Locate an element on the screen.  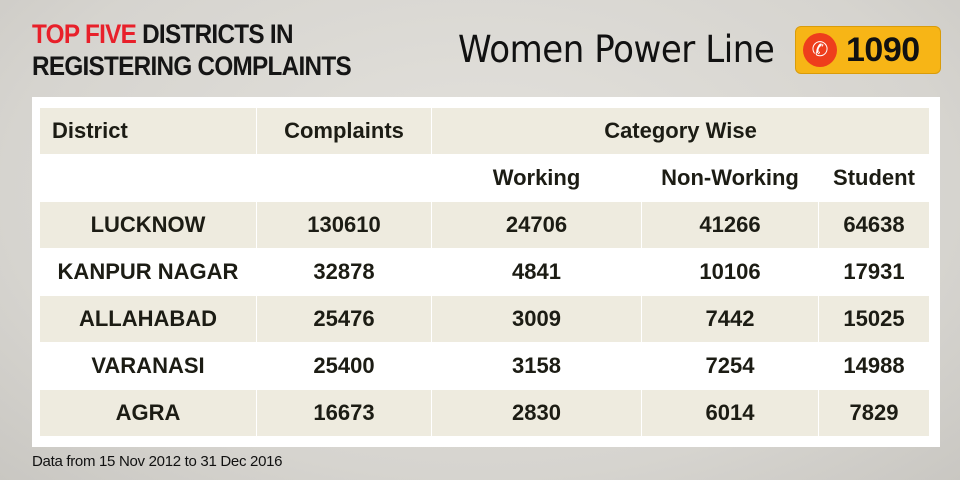
helpline-badge: ✆ 1090 is located at coordinates (868, 50).